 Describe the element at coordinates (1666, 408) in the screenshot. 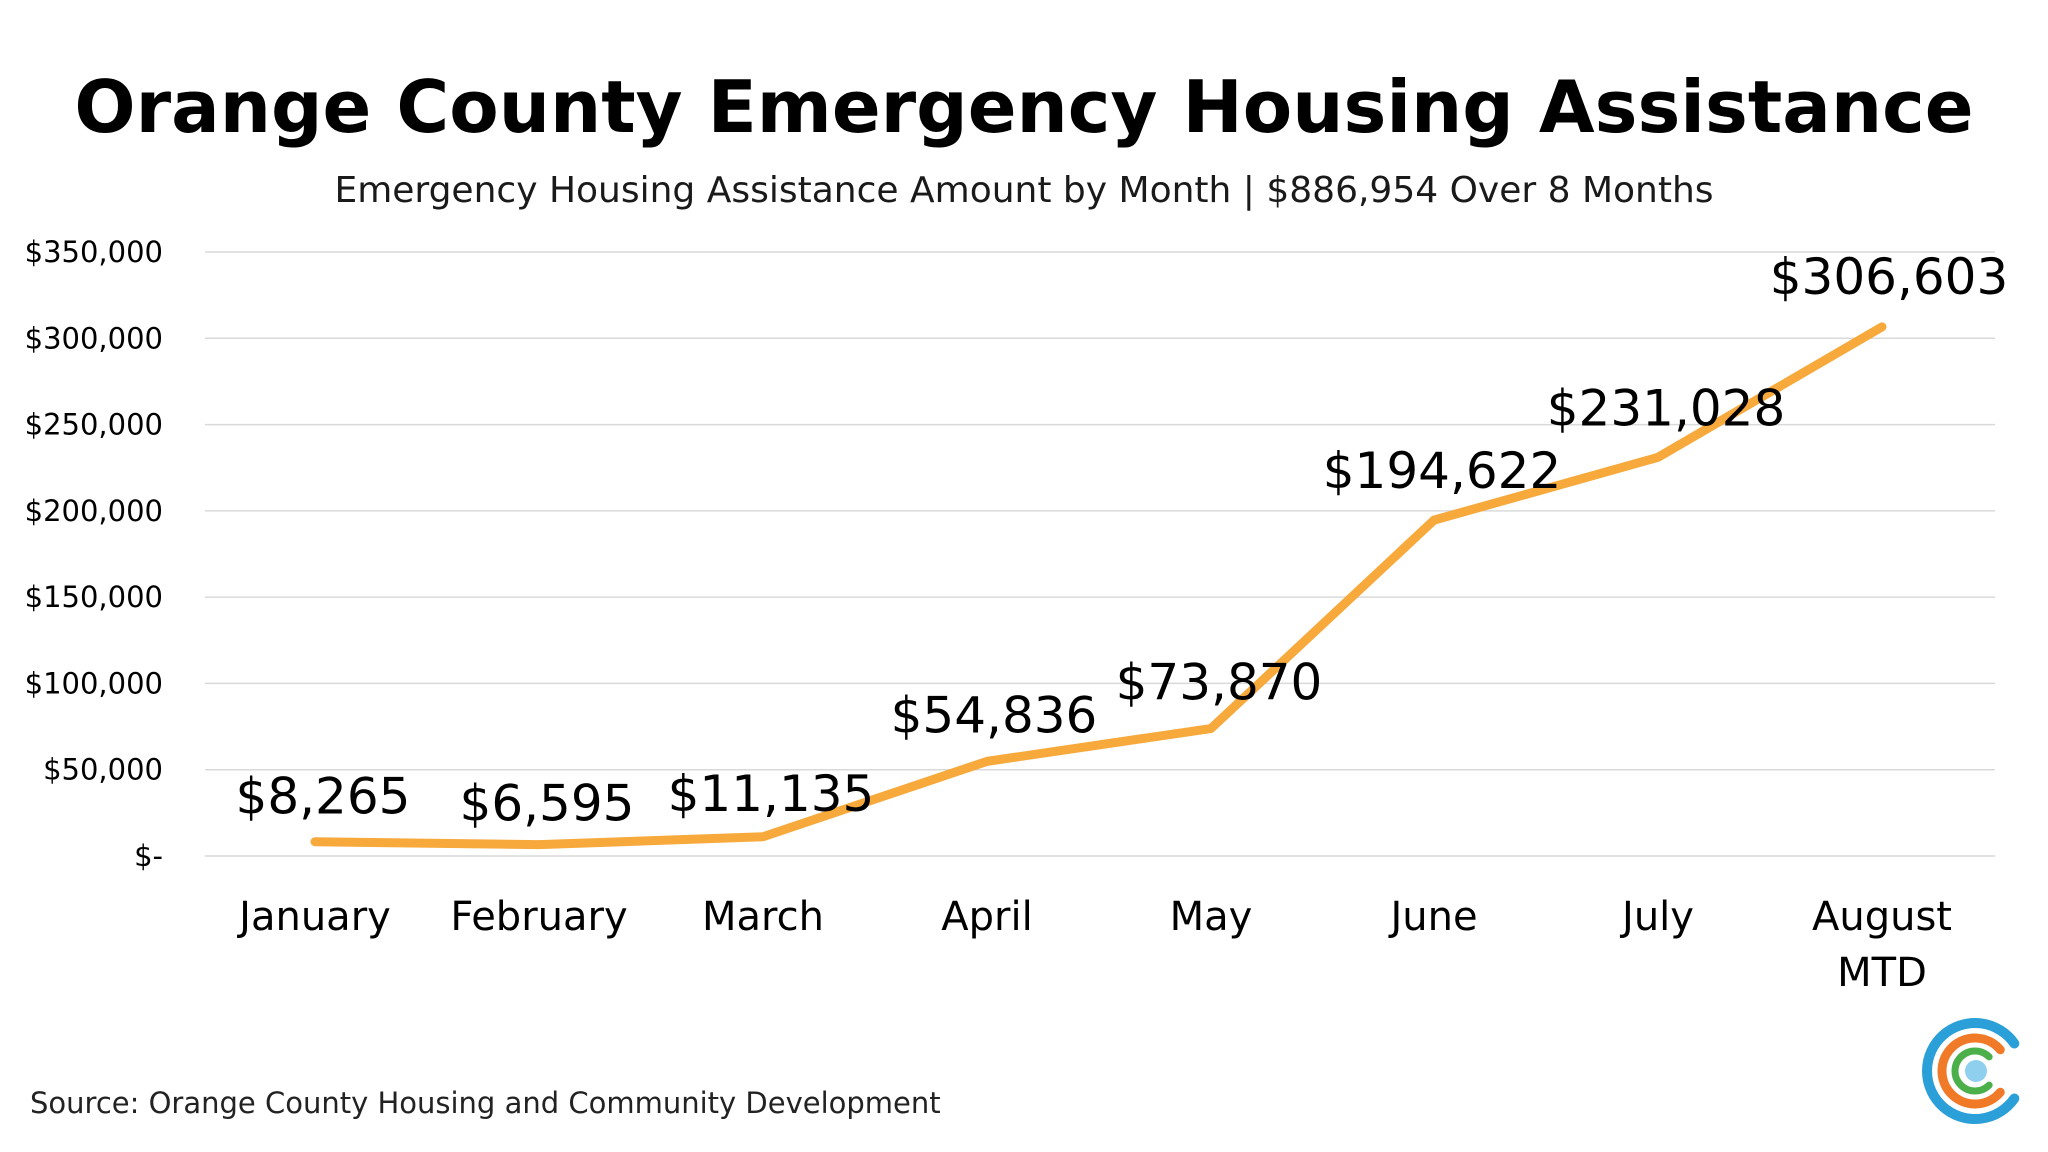

I see `data-label: $231,028` at that location.